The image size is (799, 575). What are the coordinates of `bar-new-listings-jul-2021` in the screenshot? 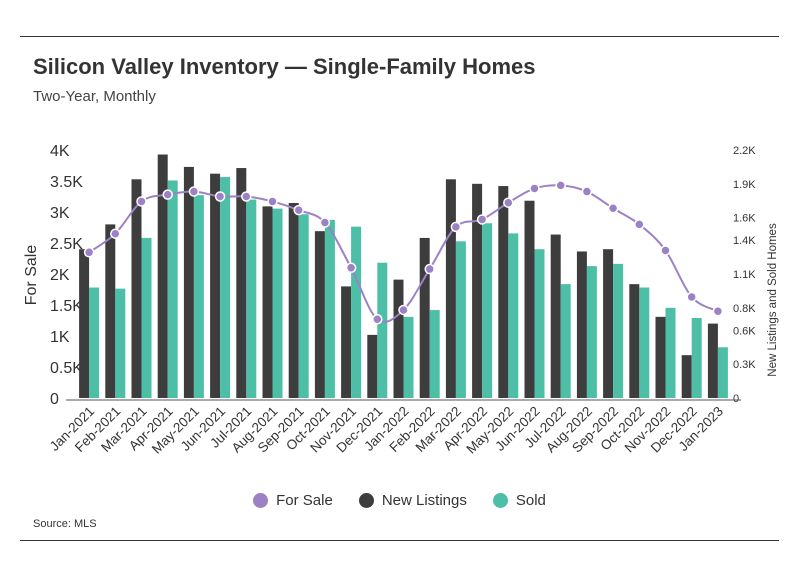 It's located at (241, 283).